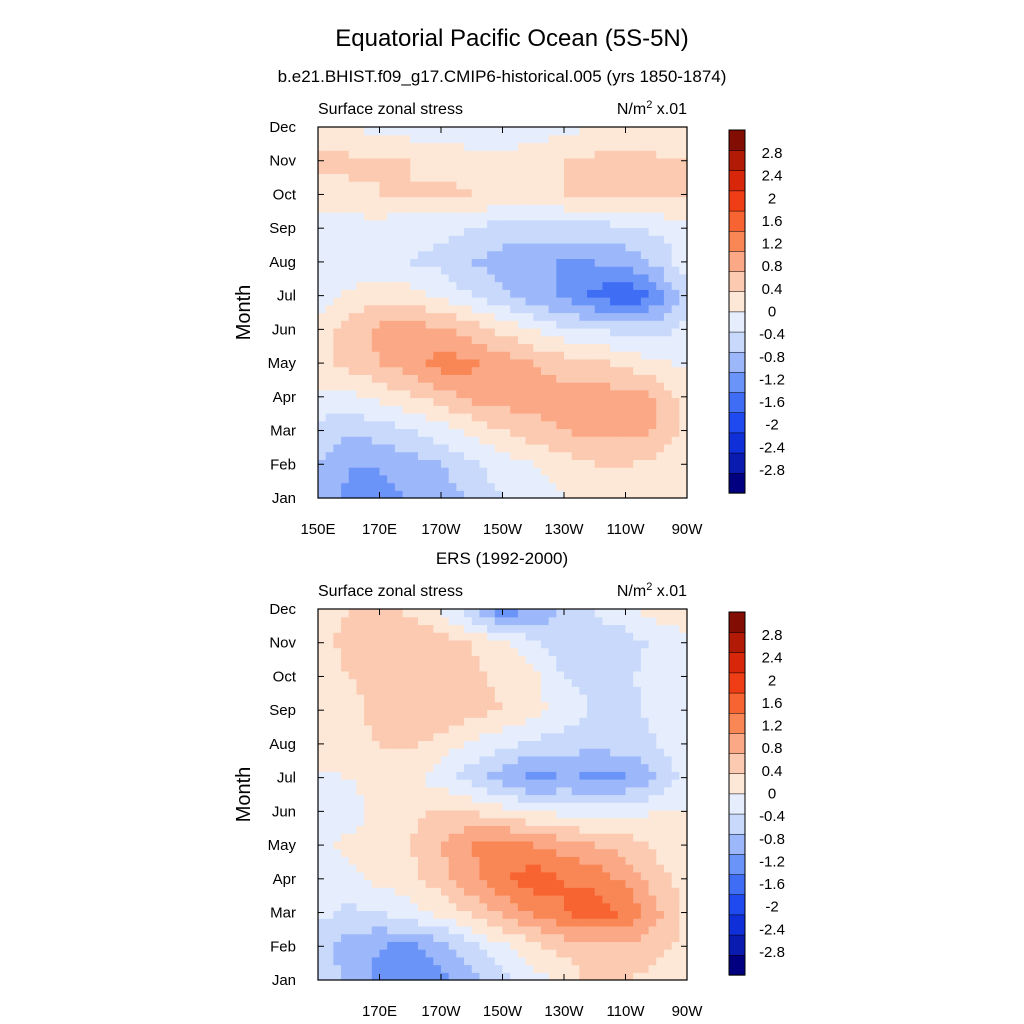  What do you see at coordinates (379, 529) in the screenshot?
I see `x-tick-label: 170E` at bounding box center [379, 529].